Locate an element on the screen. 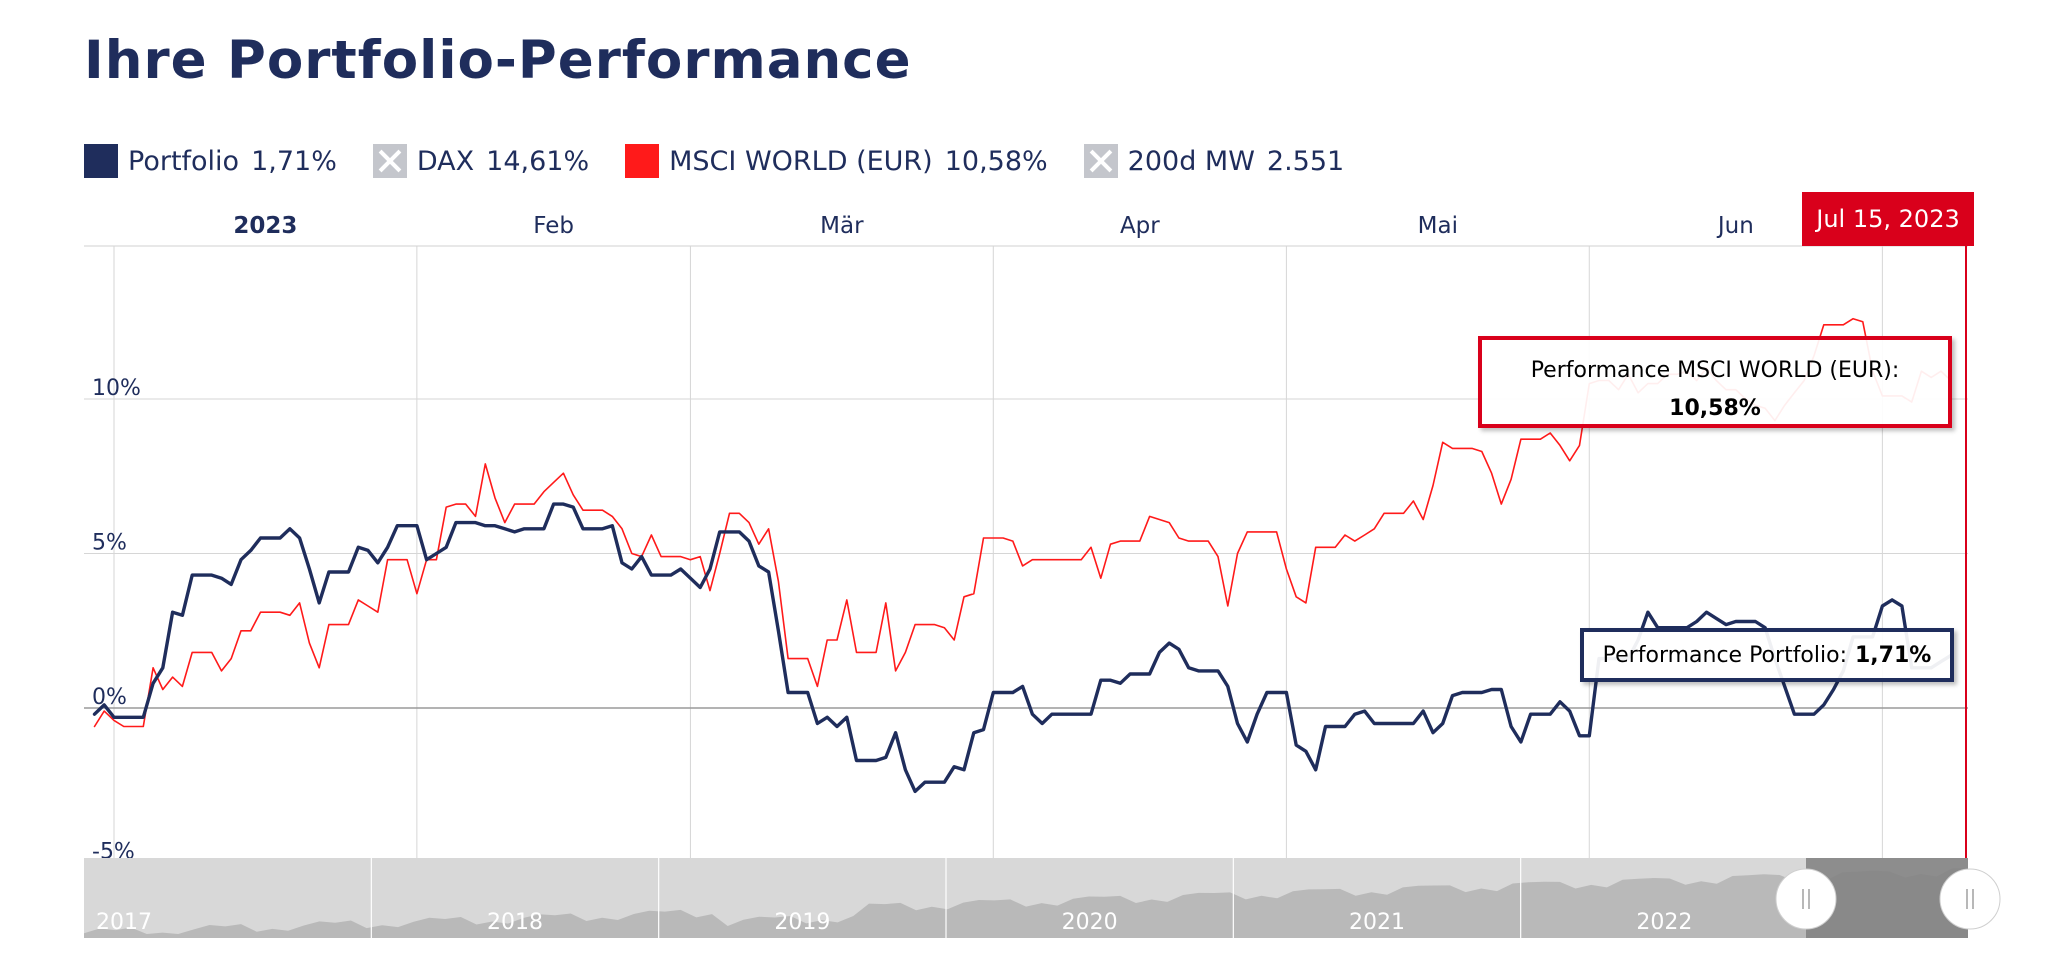 This screenshot has height=960, width=2048. navigator-year-label: 2019 is located at coordinates (802, 922).